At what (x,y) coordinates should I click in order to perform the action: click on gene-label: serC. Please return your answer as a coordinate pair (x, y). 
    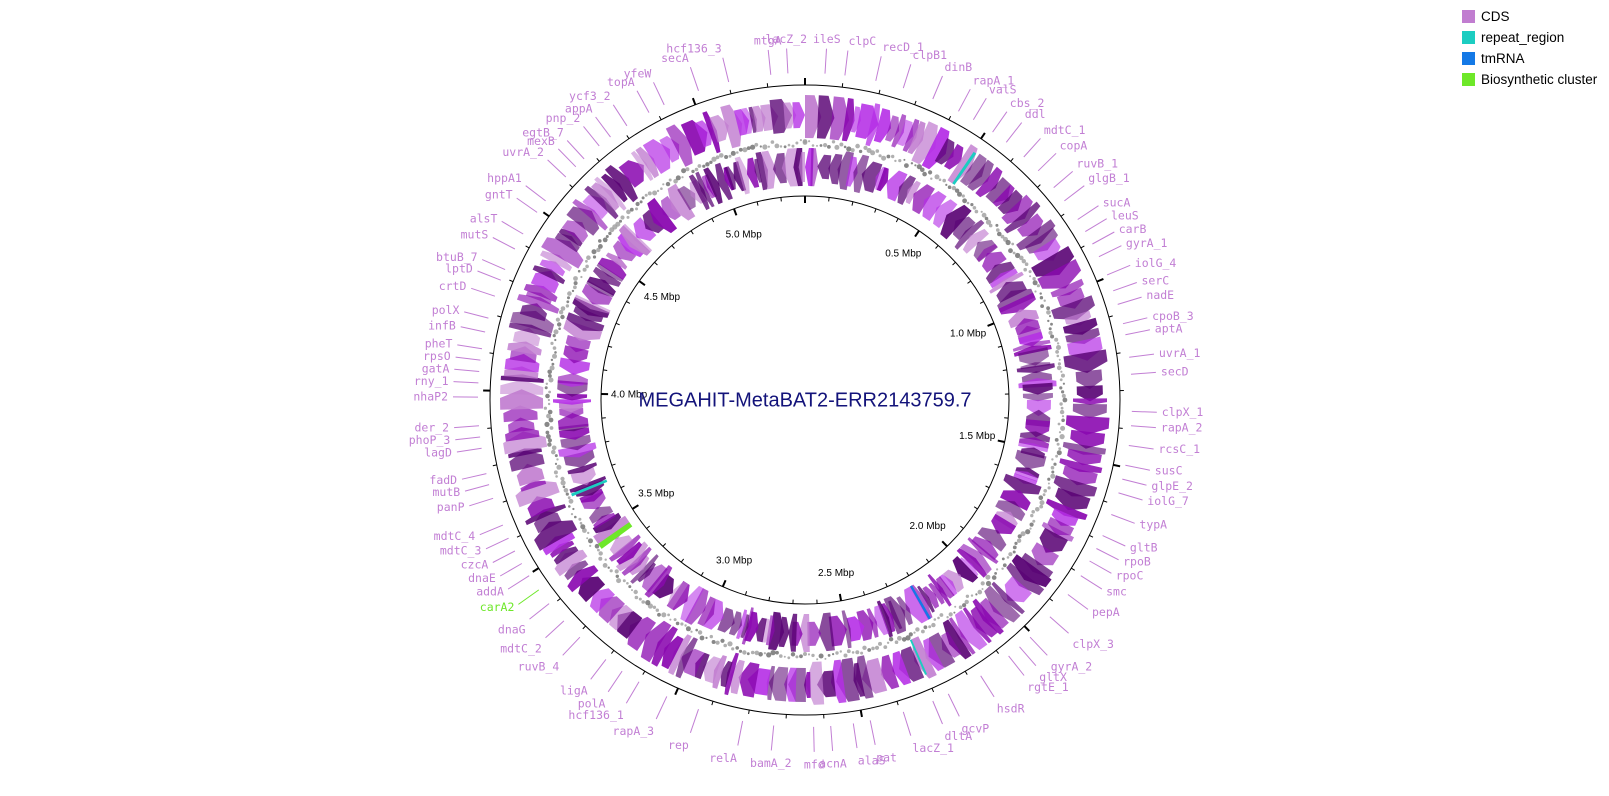
    Looking at the image, I should click on (1156, 280).